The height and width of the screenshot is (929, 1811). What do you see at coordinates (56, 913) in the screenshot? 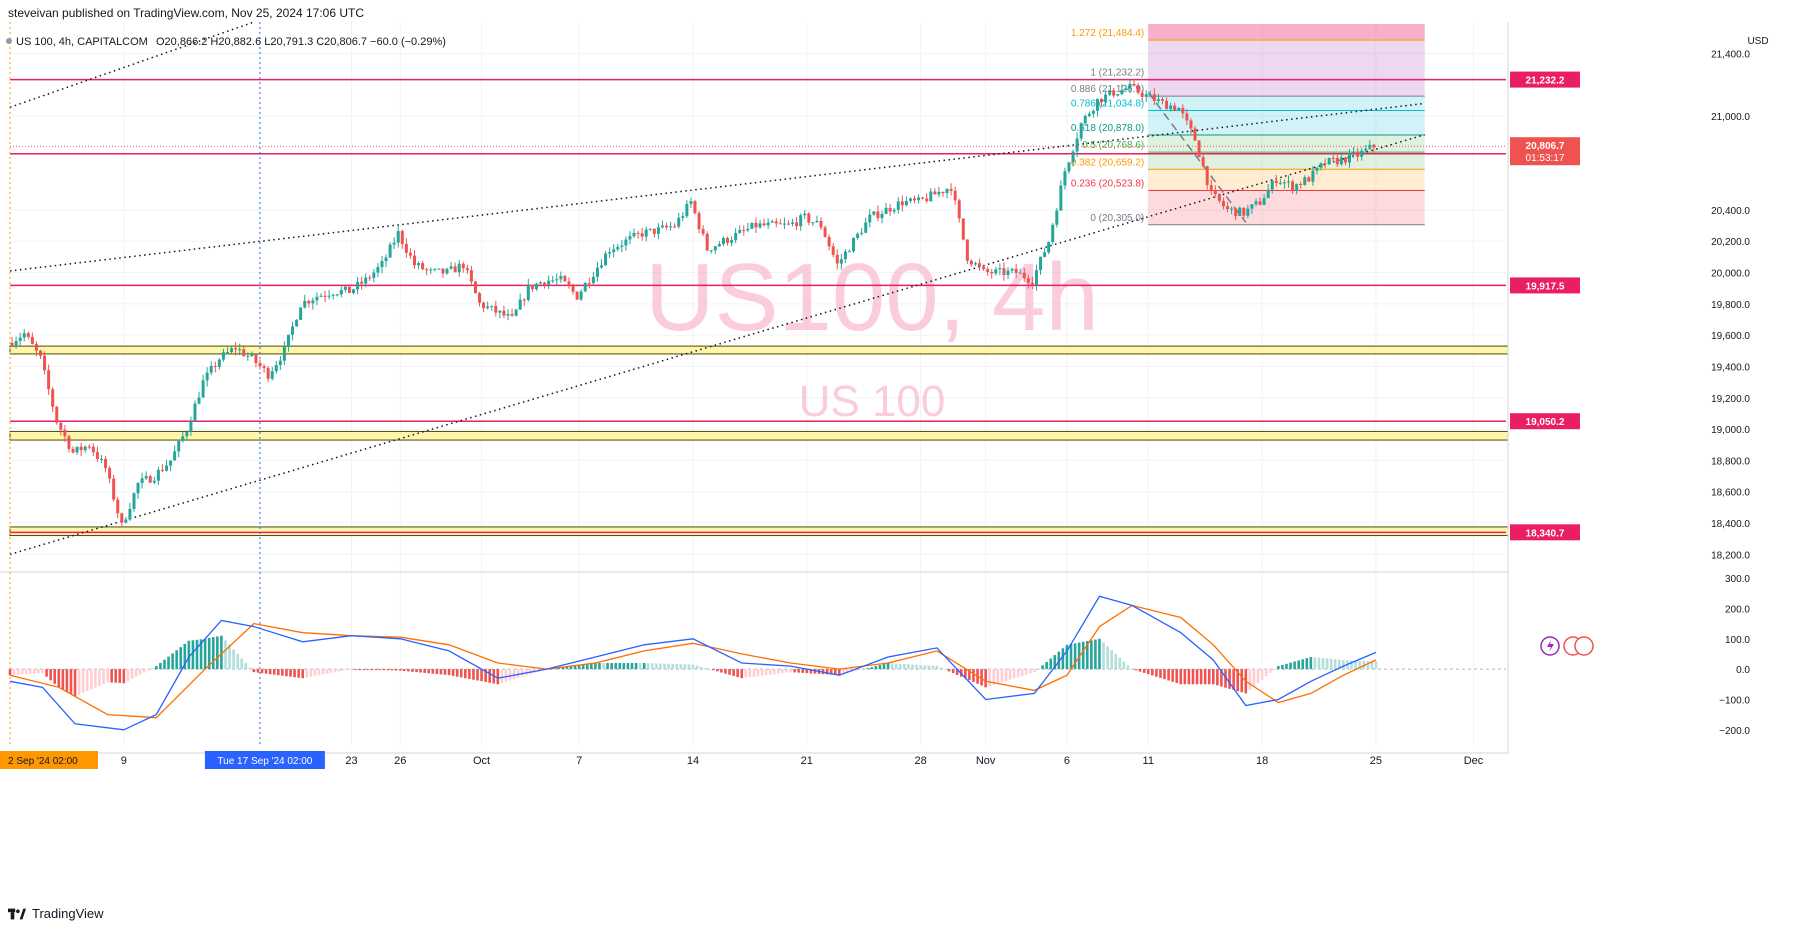
I see `tradingview-logo: TradingView` at bounding box center [56, 913].